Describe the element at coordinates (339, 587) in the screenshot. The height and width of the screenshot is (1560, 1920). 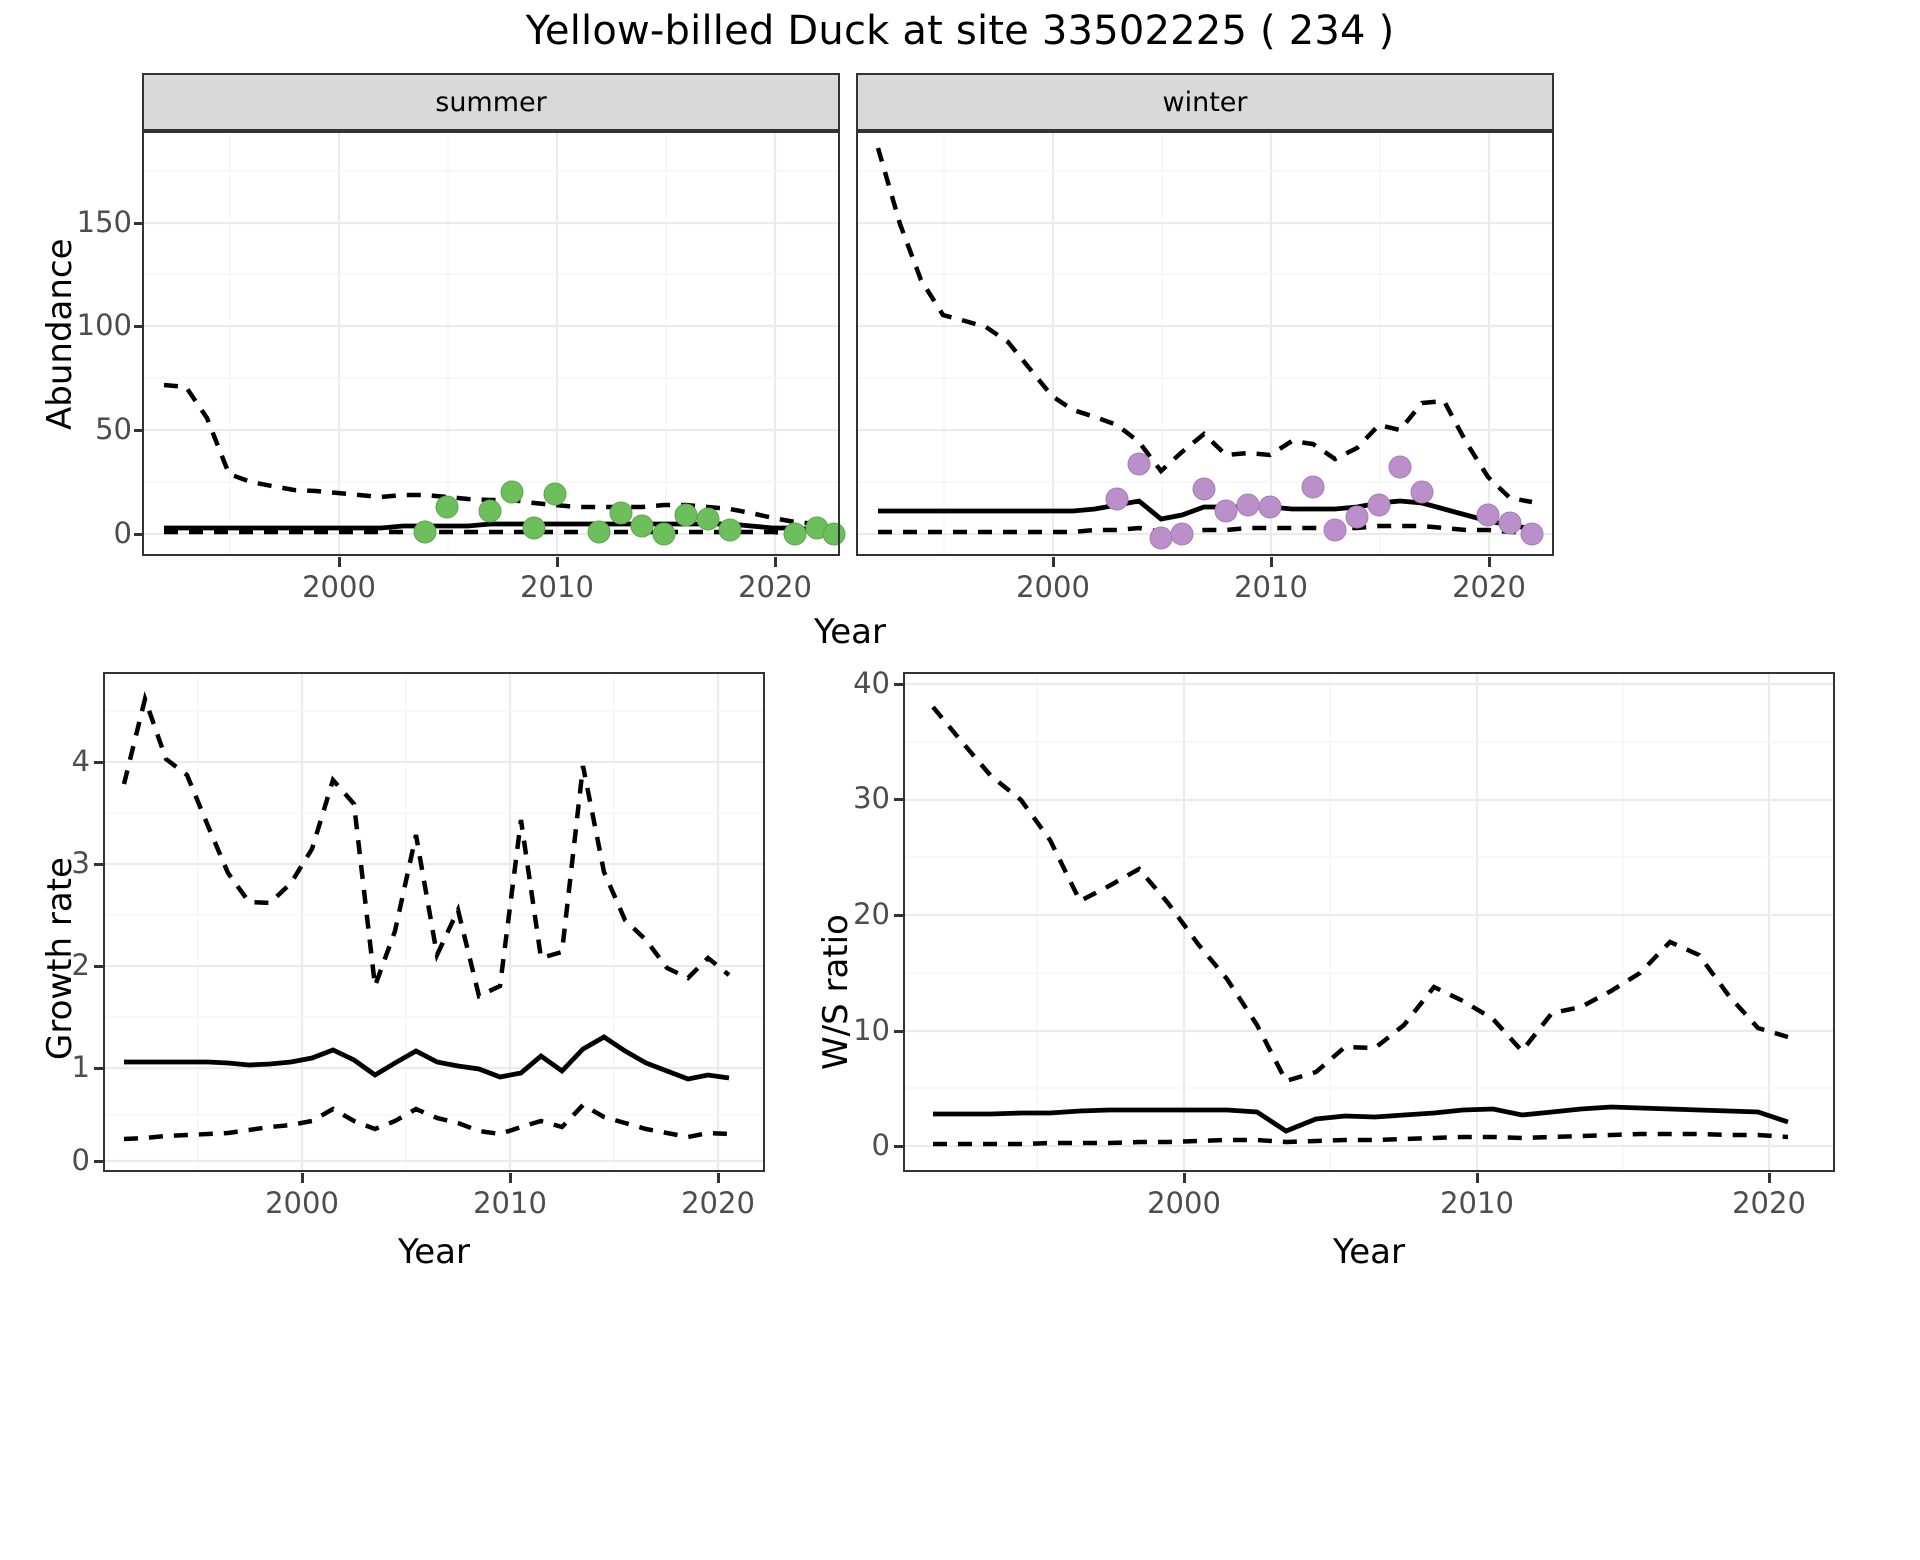
I see `summer-xtick-2000: 2000` at that location.